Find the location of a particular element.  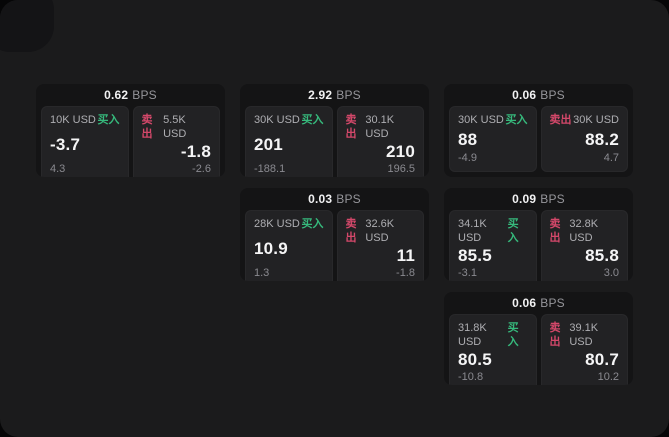

sell-amount: 30K USD is located at coordinates (596, 120).